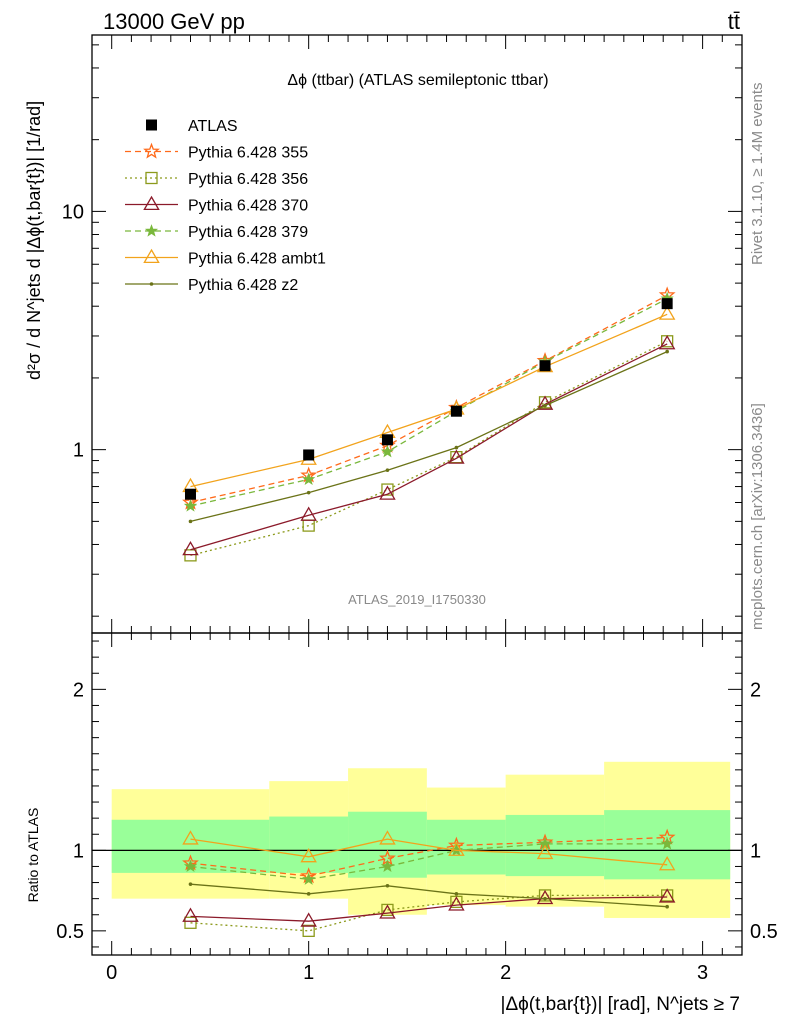  Describe the element at coordinates (417, 599) in the screenshot. I see `analysis-watermark: ATLAS_2019_I1750330` at that location.